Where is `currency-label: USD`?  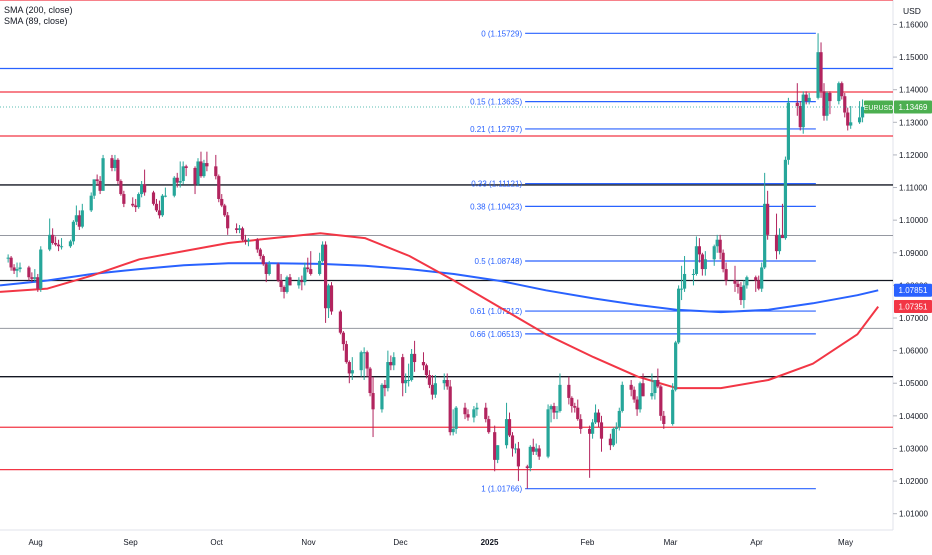
currency-label: USD is located at coordinates (912, 11).